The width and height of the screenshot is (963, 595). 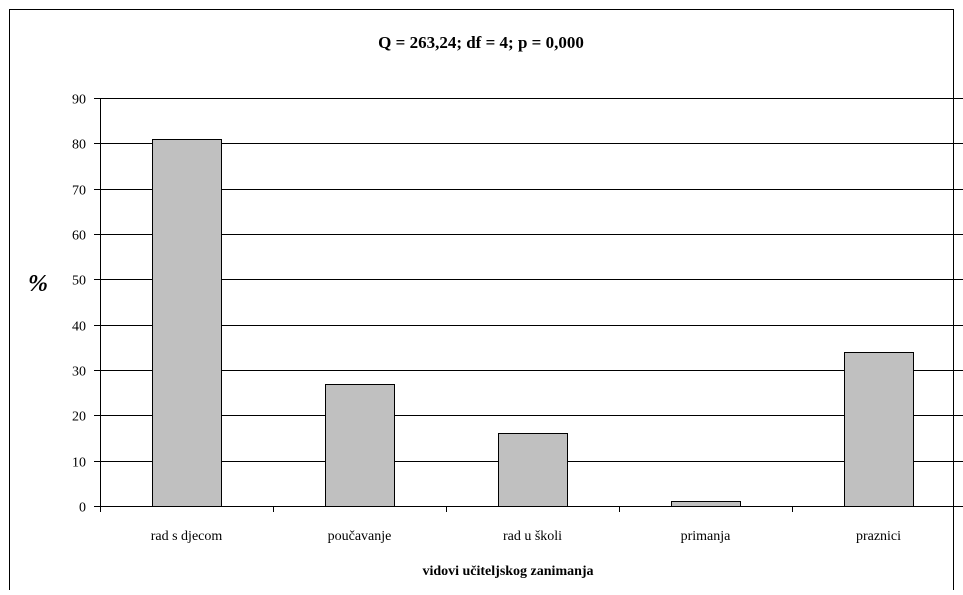 What do you see at coordinates (706, 536) in the screenshot?
I see `x-tick-label: primanja` at bounding box center [706, 536].